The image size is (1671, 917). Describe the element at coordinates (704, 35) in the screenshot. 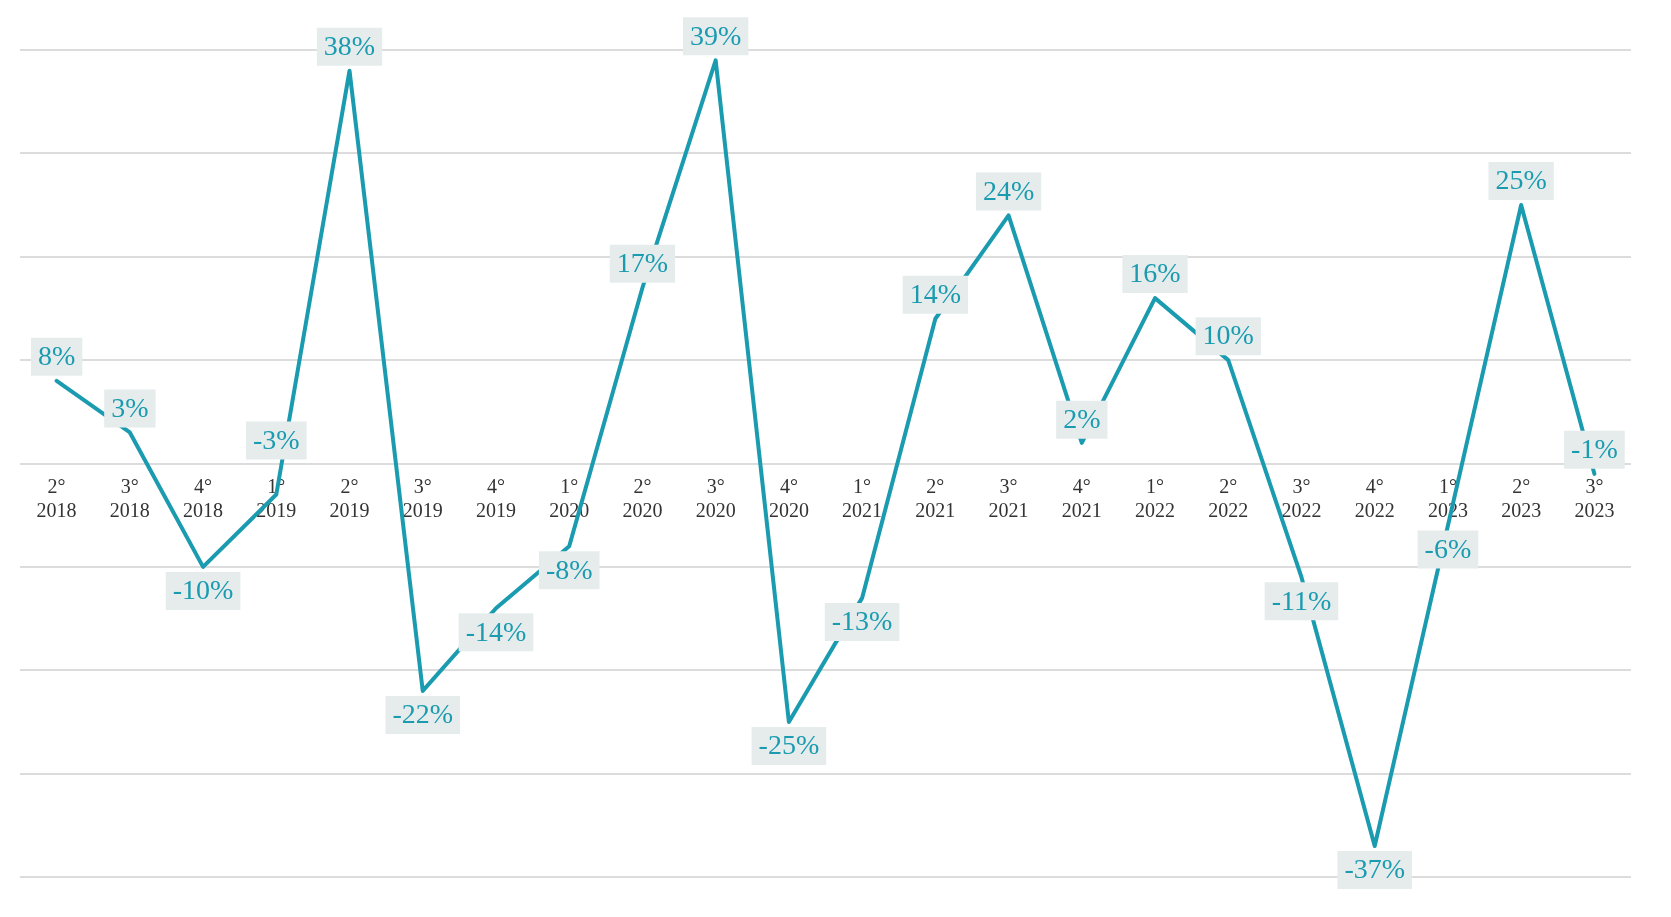

I see `data-label: 39` at that location.